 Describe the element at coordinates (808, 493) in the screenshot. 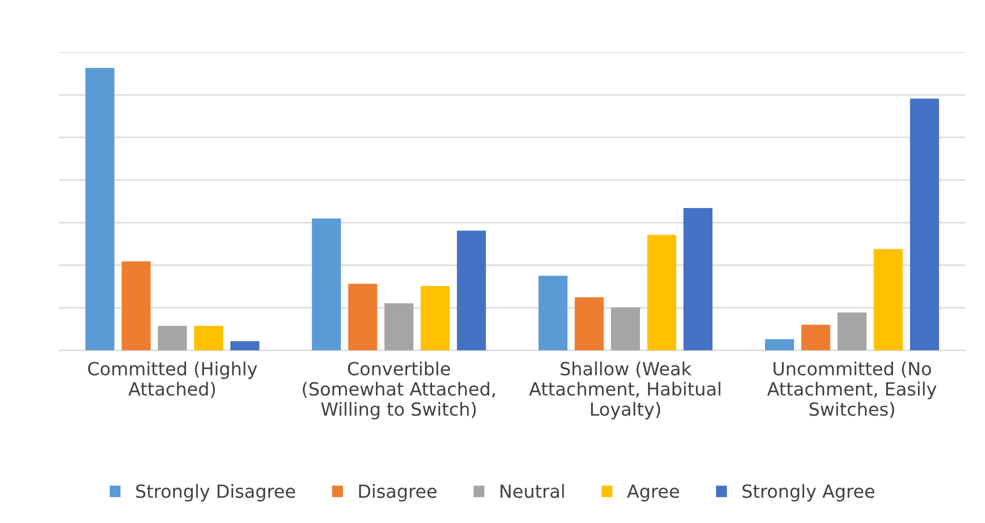

I see `legend-label: Strongly Agree` at that location.